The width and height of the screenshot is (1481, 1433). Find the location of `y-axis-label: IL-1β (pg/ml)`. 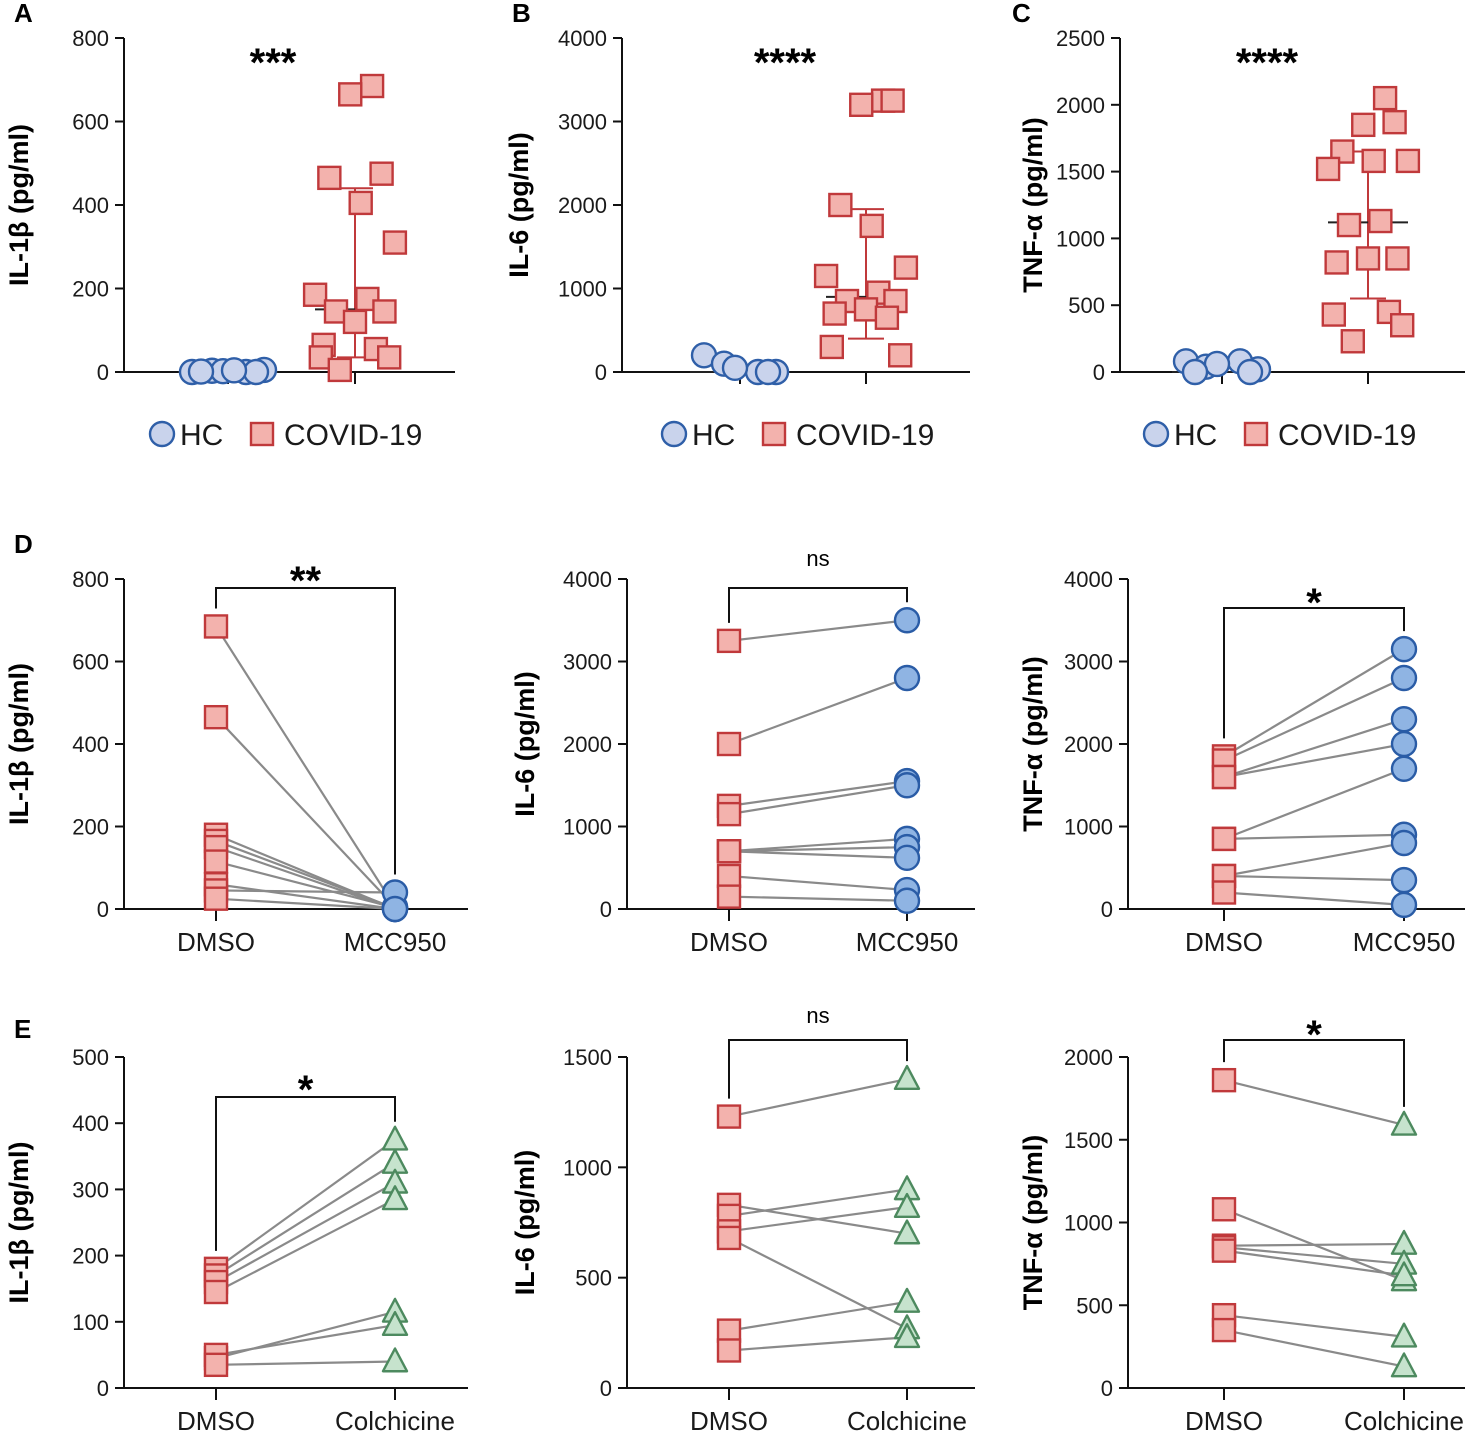

y-axis-label: IL-1β (pg/ml) is located at coordinates (19, 744).